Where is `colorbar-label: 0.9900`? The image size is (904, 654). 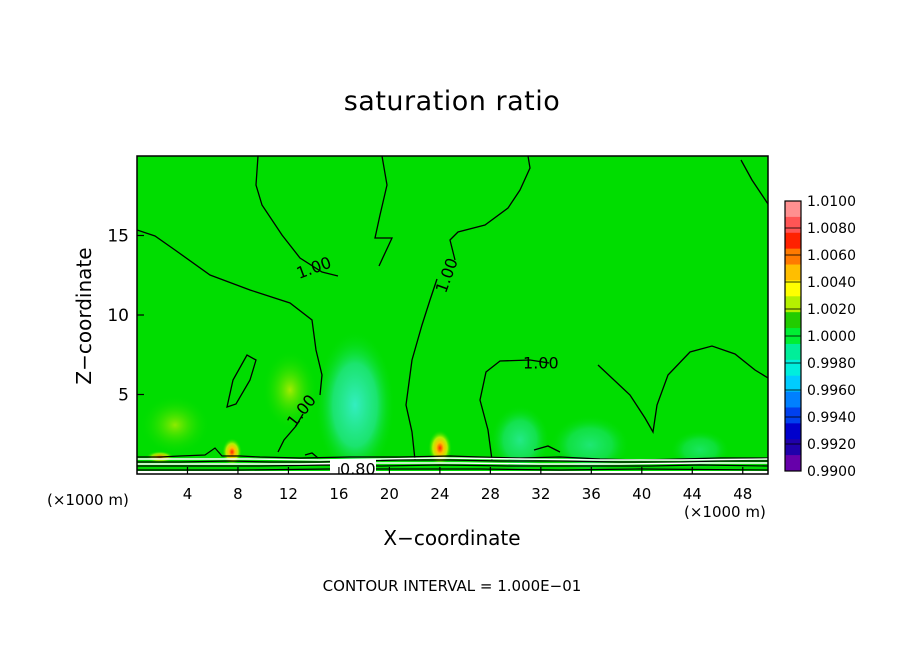 colorbar-label: 0.9900 is located at coordinates (831, 472).